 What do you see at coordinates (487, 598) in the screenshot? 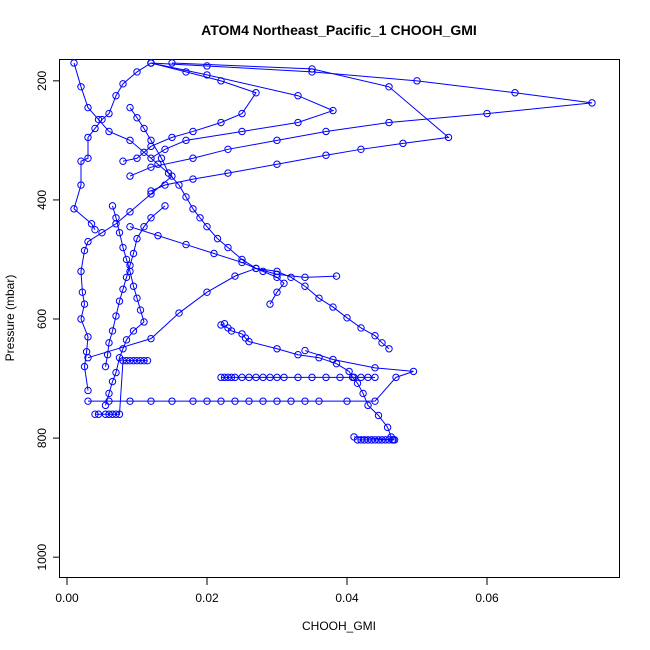
I see `x-tick-label: 0.06` at bounding box center [487, 598].